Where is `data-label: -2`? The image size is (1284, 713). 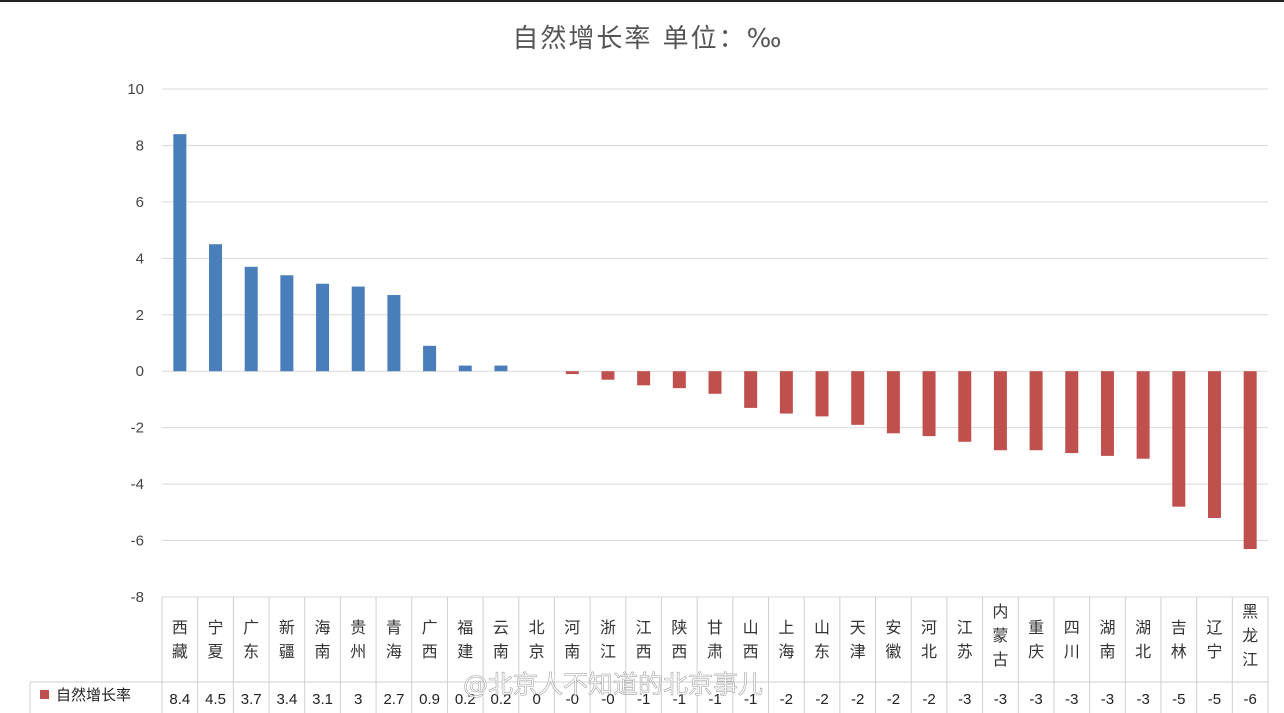 data-label: -2 is located at coordinates (928, 699).